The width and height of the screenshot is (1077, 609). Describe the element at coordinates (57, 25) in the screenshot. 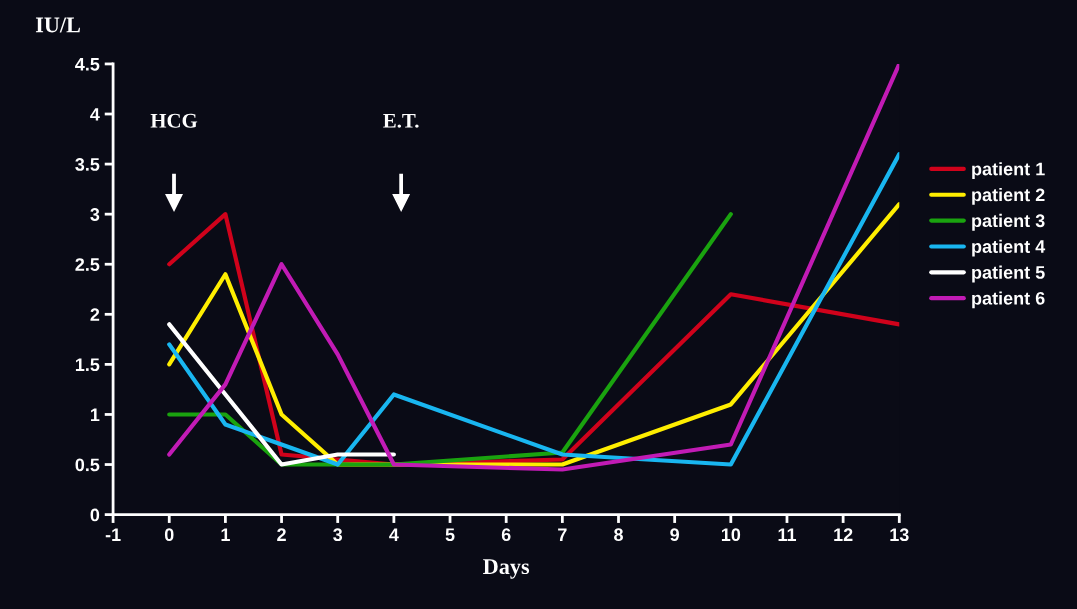

I see `y-axis-title: IU/L` at that location.